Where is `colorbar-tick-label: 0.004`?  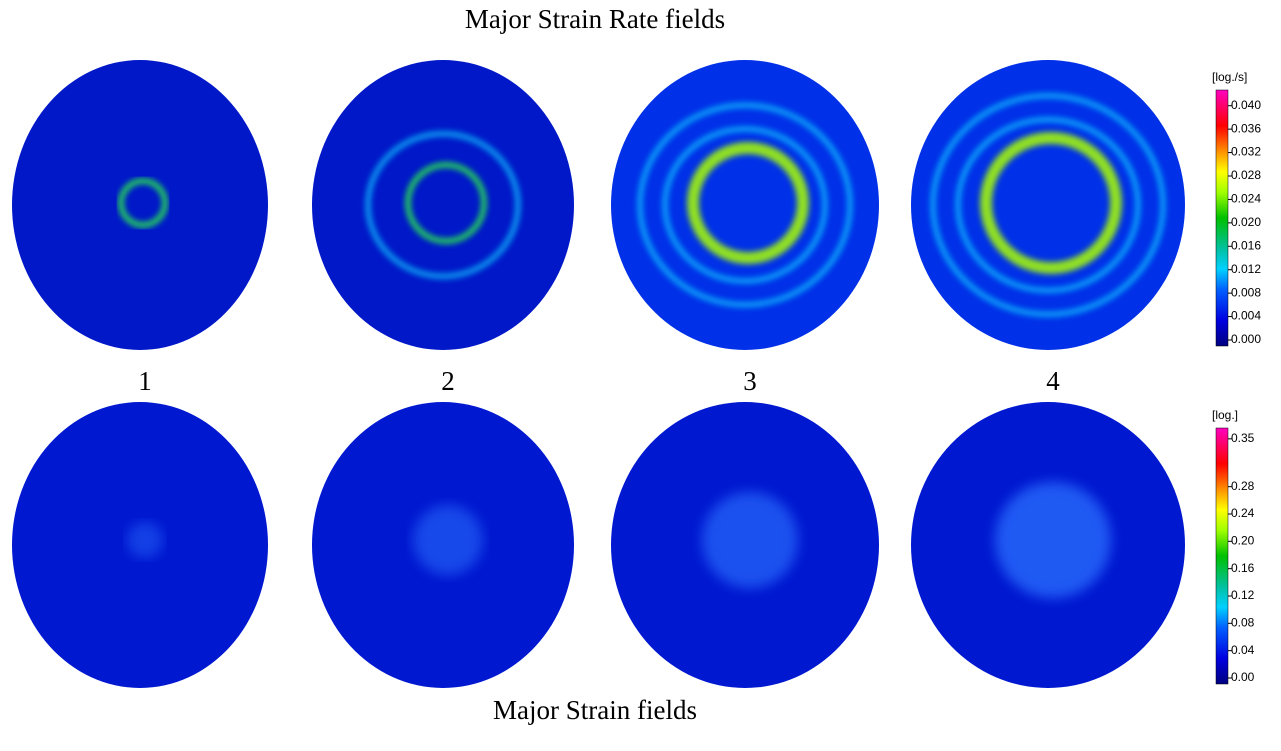
colorbar-tick-label: 0.004 is located at coordinates (1246, 316).